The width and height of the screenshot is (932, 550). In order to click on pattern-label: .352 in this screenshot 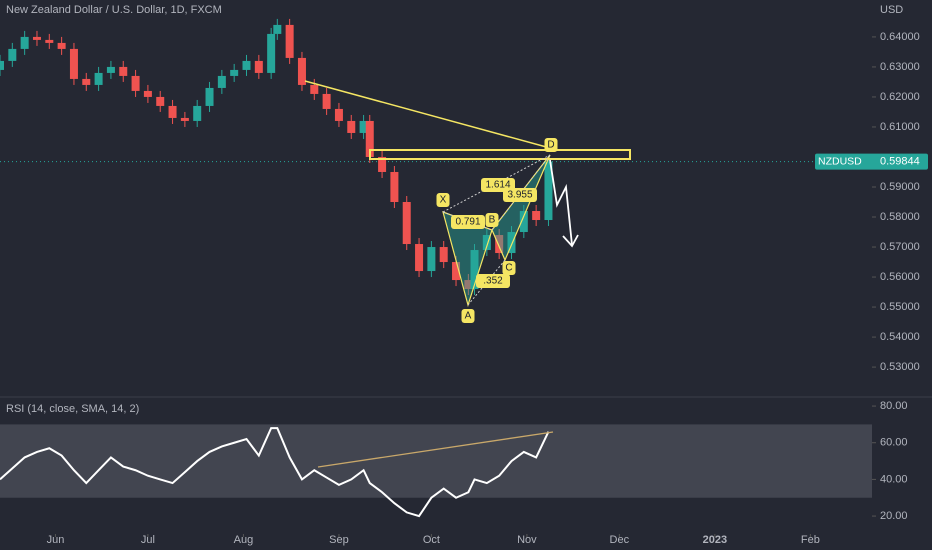, I will do `click(493, 281)`.